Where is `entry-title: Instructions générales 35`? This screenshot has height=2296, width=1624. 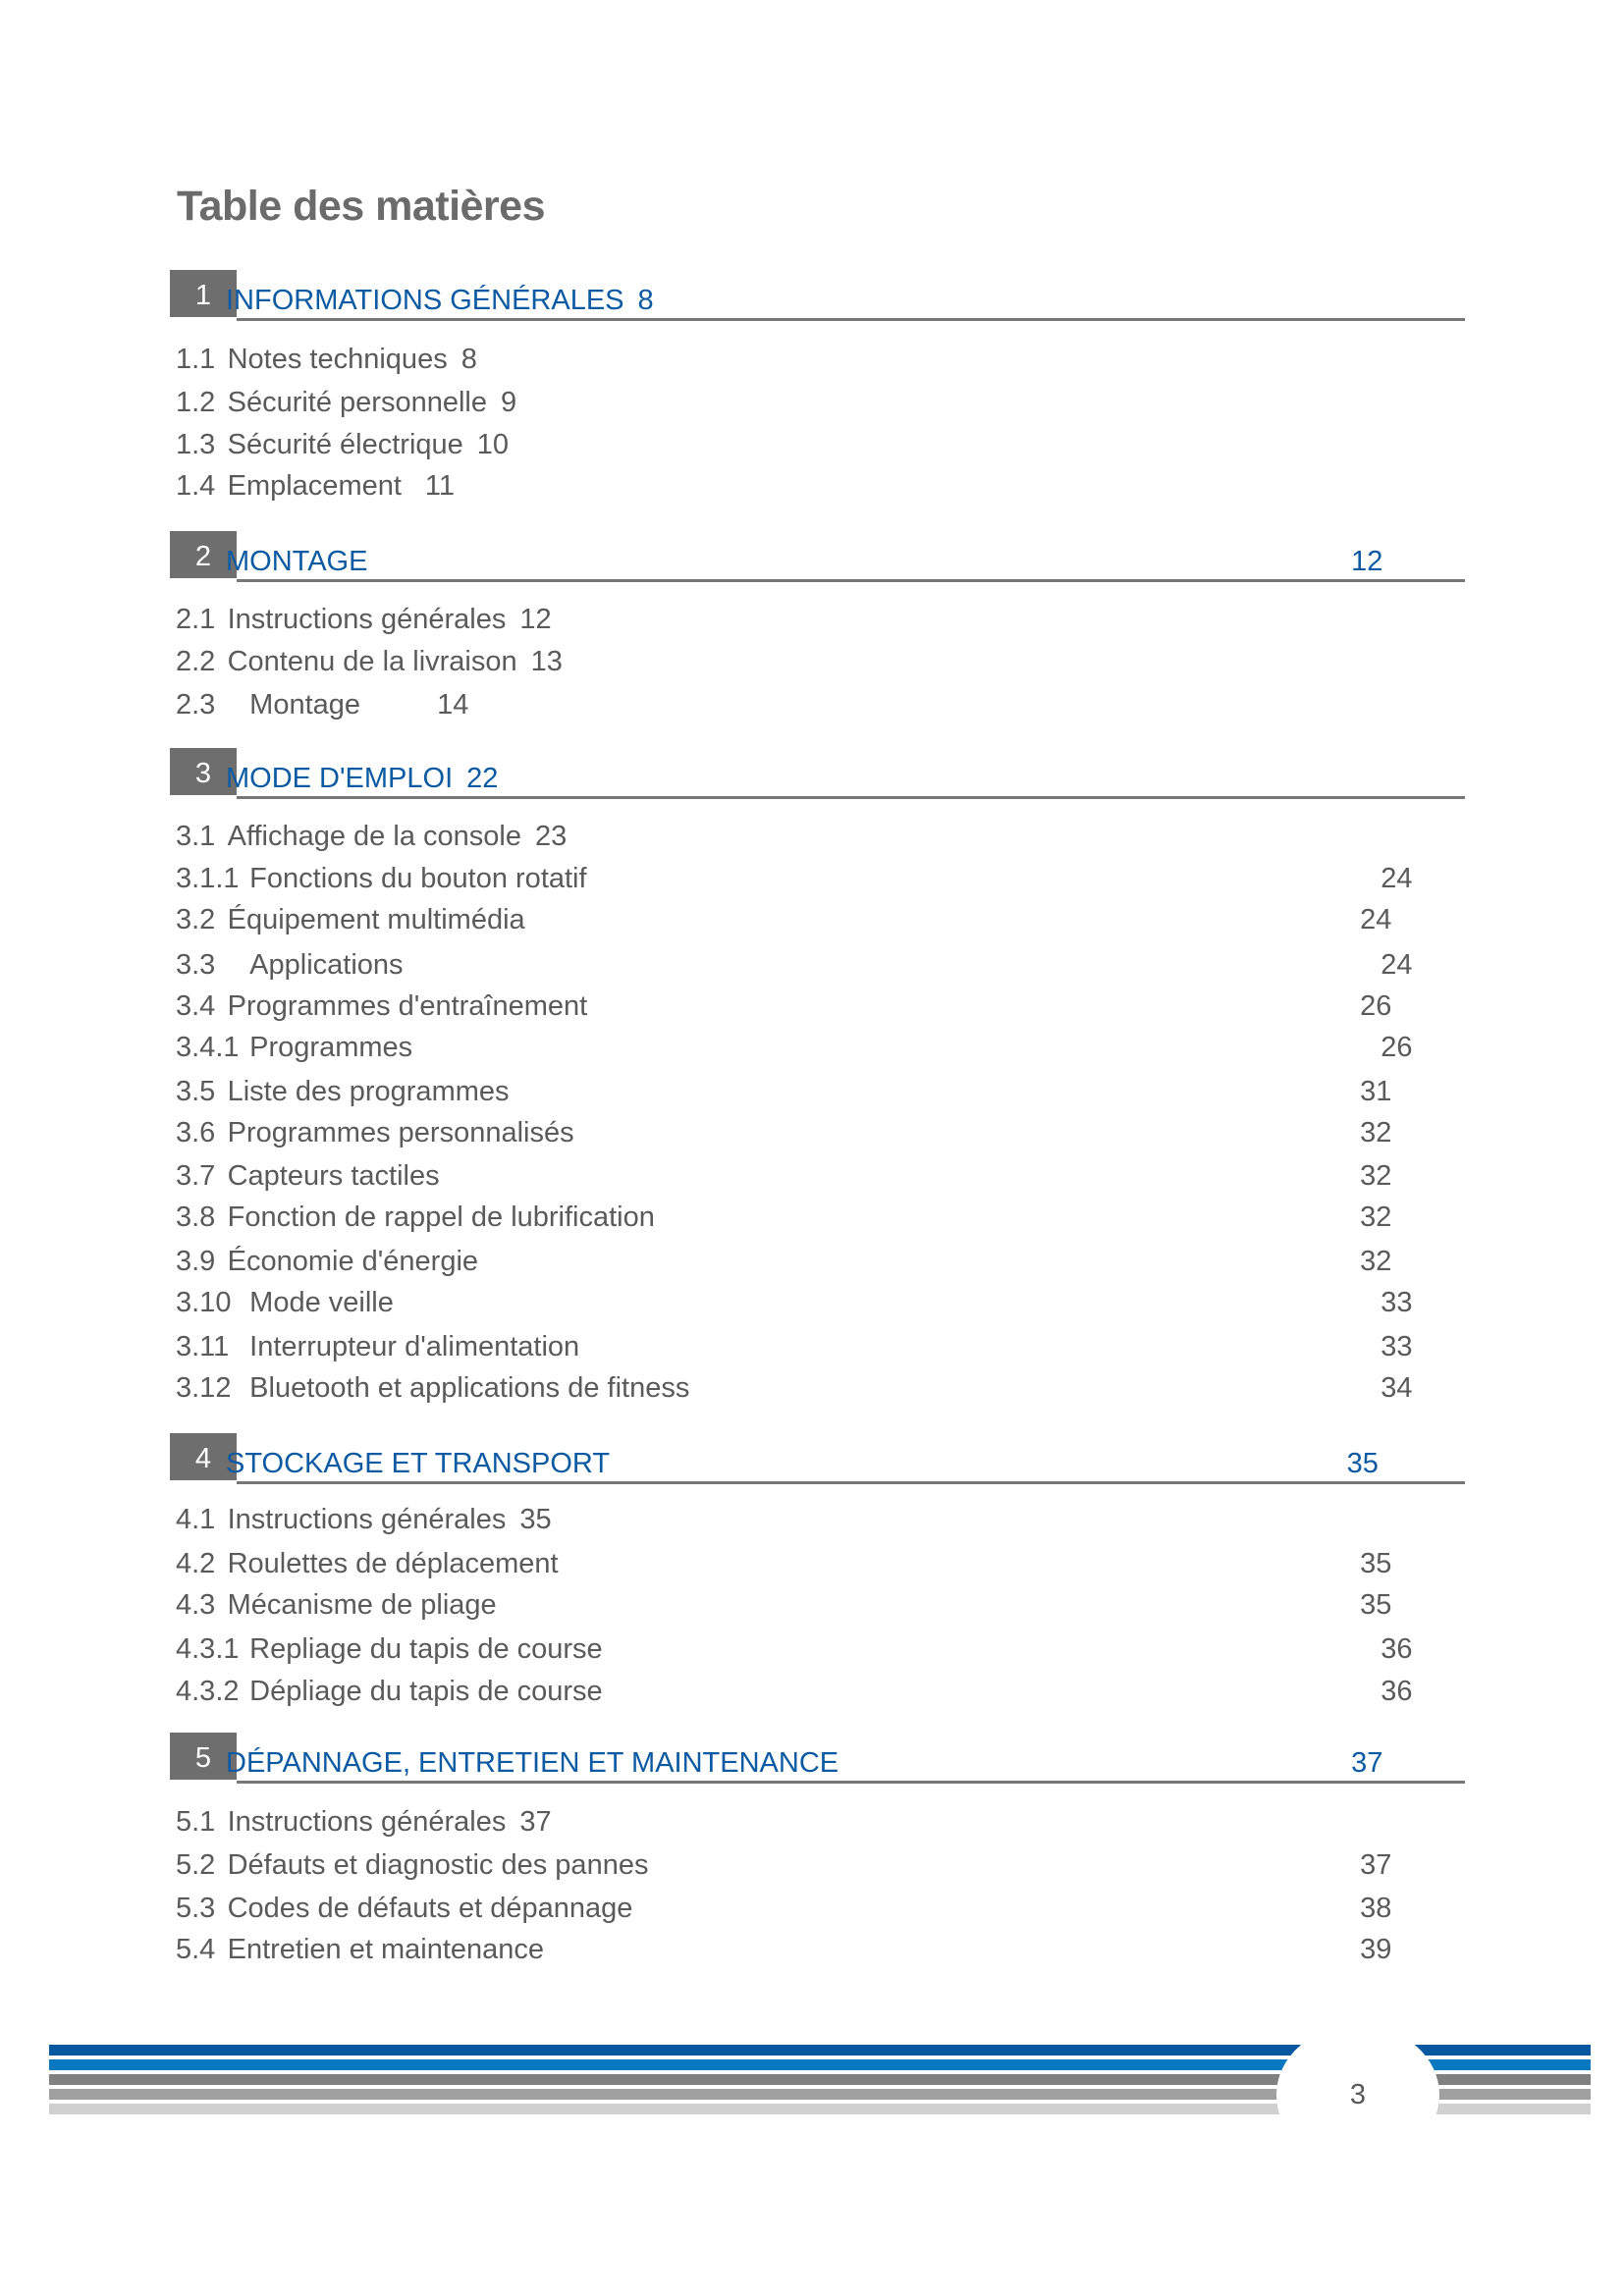
entry-title: Instructions générales 35 is located at coordinates (390, 1520).